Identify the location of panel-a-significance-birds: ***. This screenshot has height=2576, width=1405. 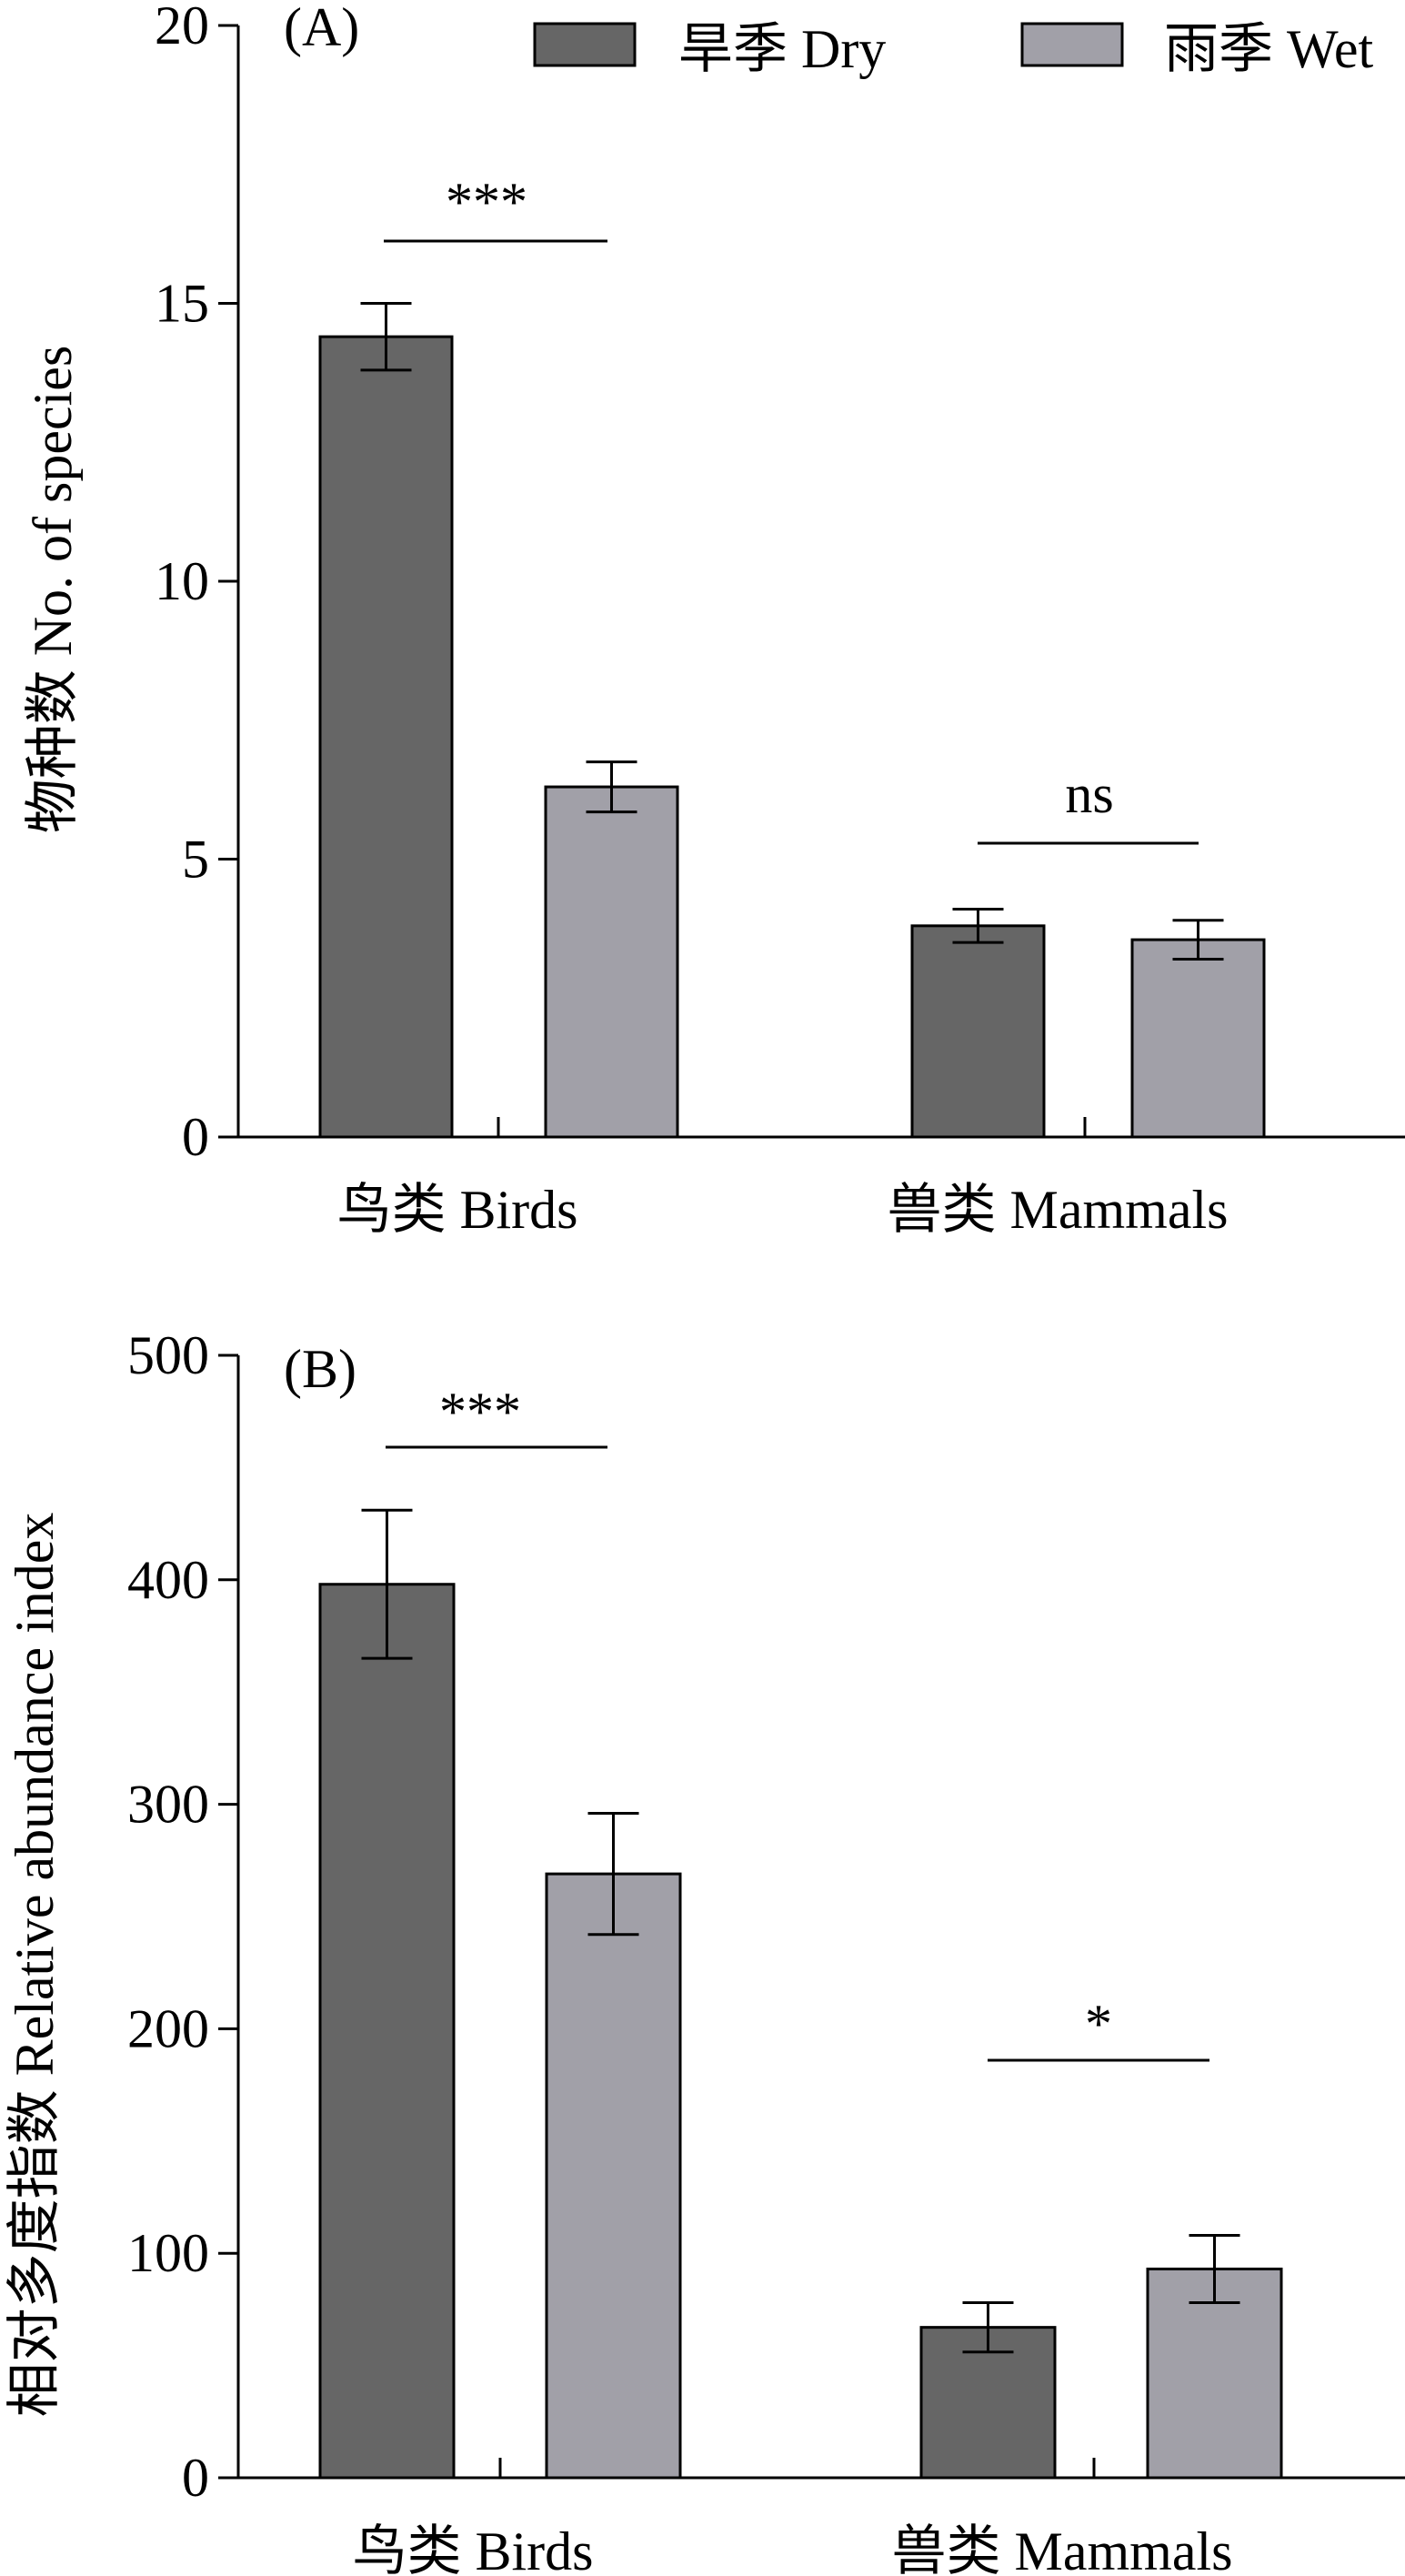
(486, 202).